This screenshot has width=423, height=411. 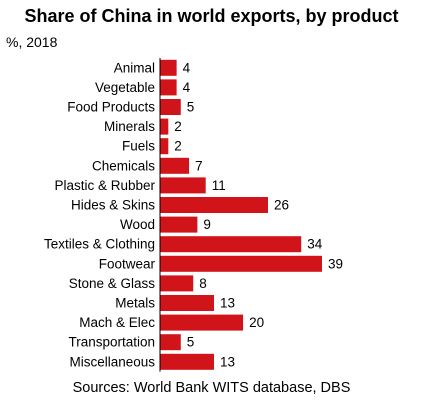 I want to click on bar-mach-and-elec, so click(x=202, y=322).